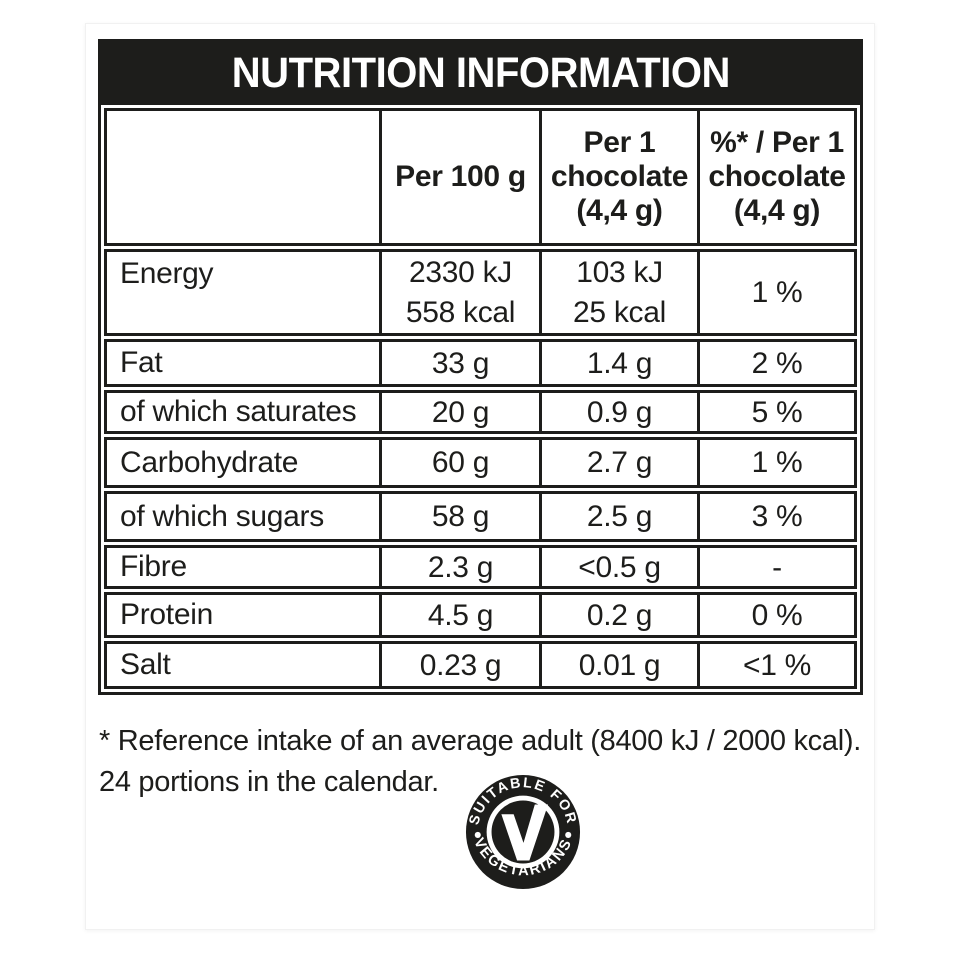 The image size is (960, 960). Describe the element at coordinates (618, 292) in the screenshot. I see `value-per-chocolate: 103 kJ 25 kcal` at that location.